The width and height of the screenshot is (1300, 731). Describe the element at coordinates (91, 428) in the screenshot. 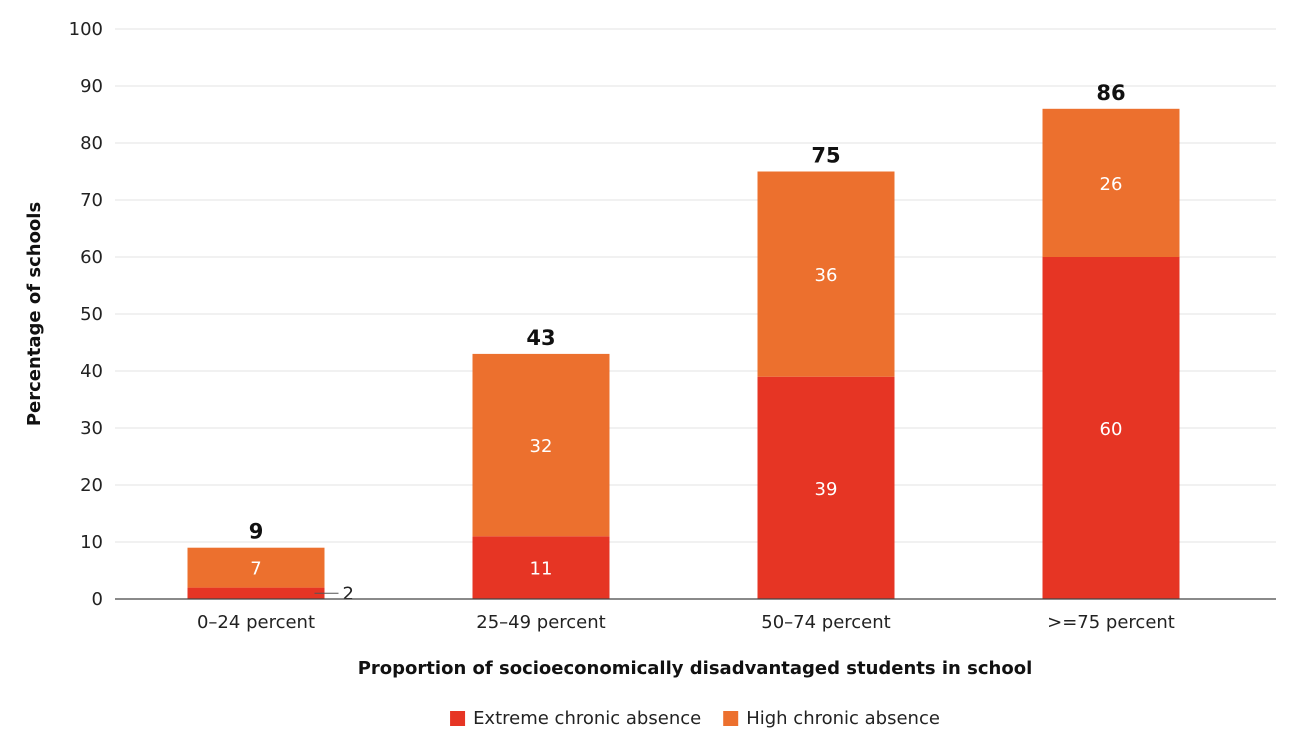

I see `y-tick-label: 30` at that location.